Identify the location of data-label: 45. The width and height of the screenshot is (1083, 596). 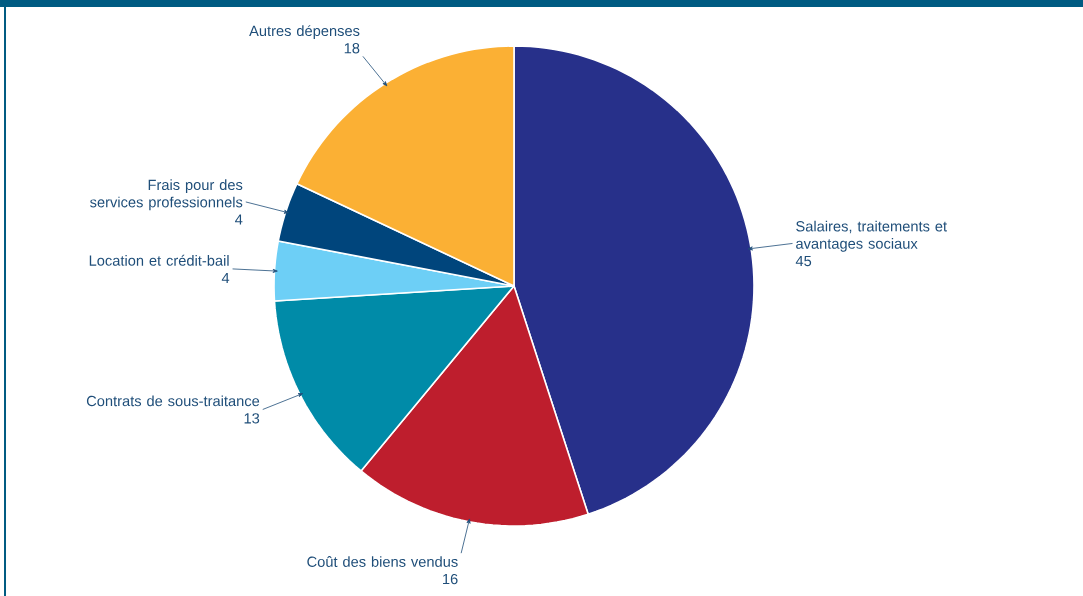
(803, 261).